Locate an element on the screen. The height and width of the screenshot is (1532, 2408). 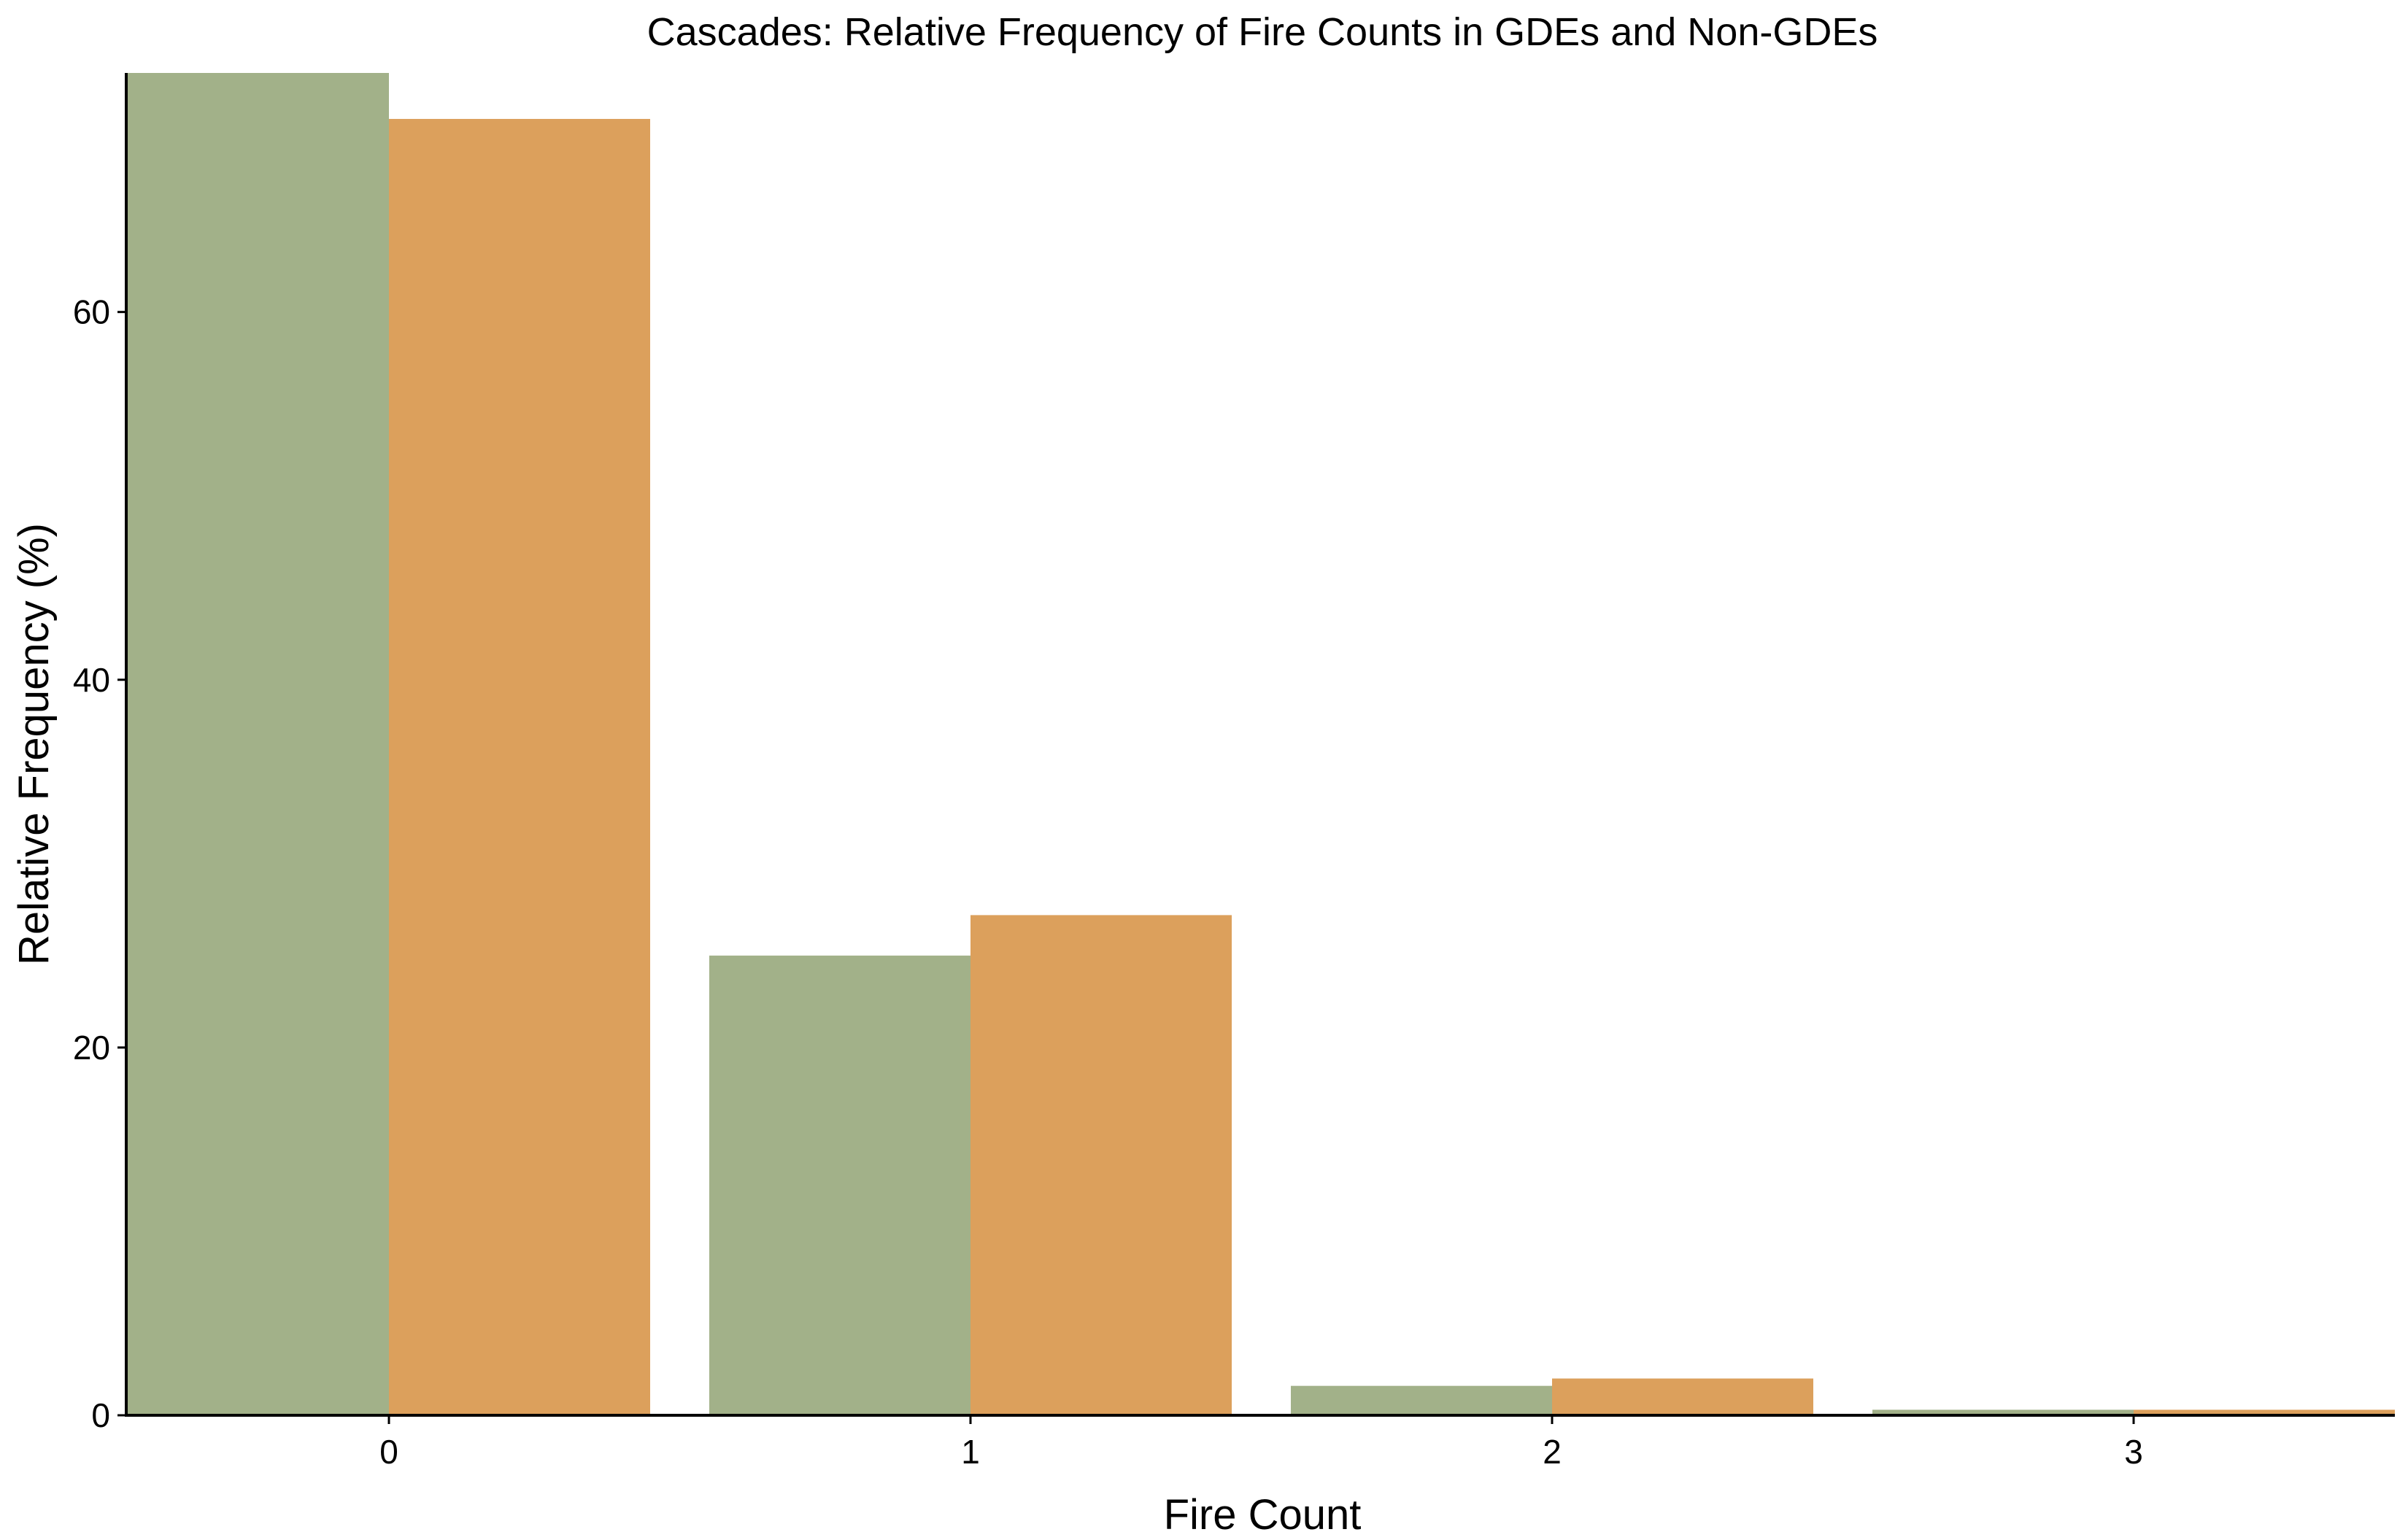
x-axis-title: Fire Count is located at coordinates (1263, 1512).